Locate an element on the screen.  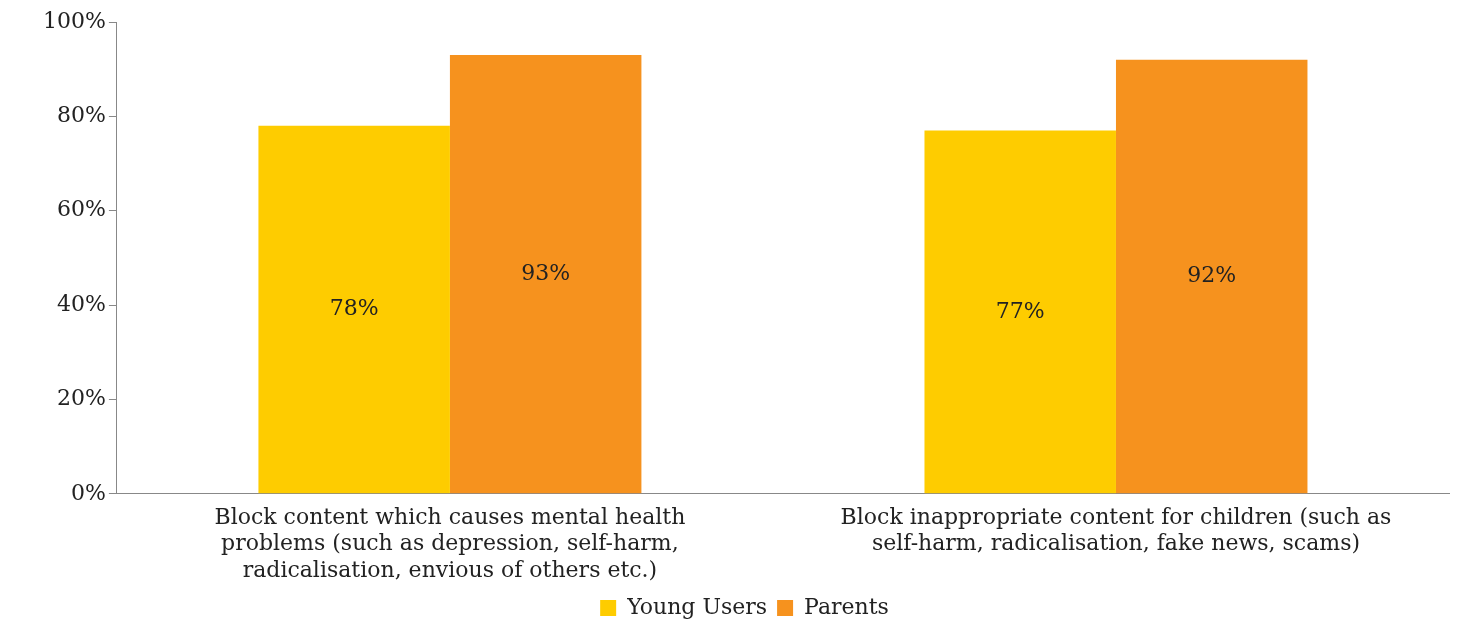
data-label: 93% is located at coordinates (546, 272).